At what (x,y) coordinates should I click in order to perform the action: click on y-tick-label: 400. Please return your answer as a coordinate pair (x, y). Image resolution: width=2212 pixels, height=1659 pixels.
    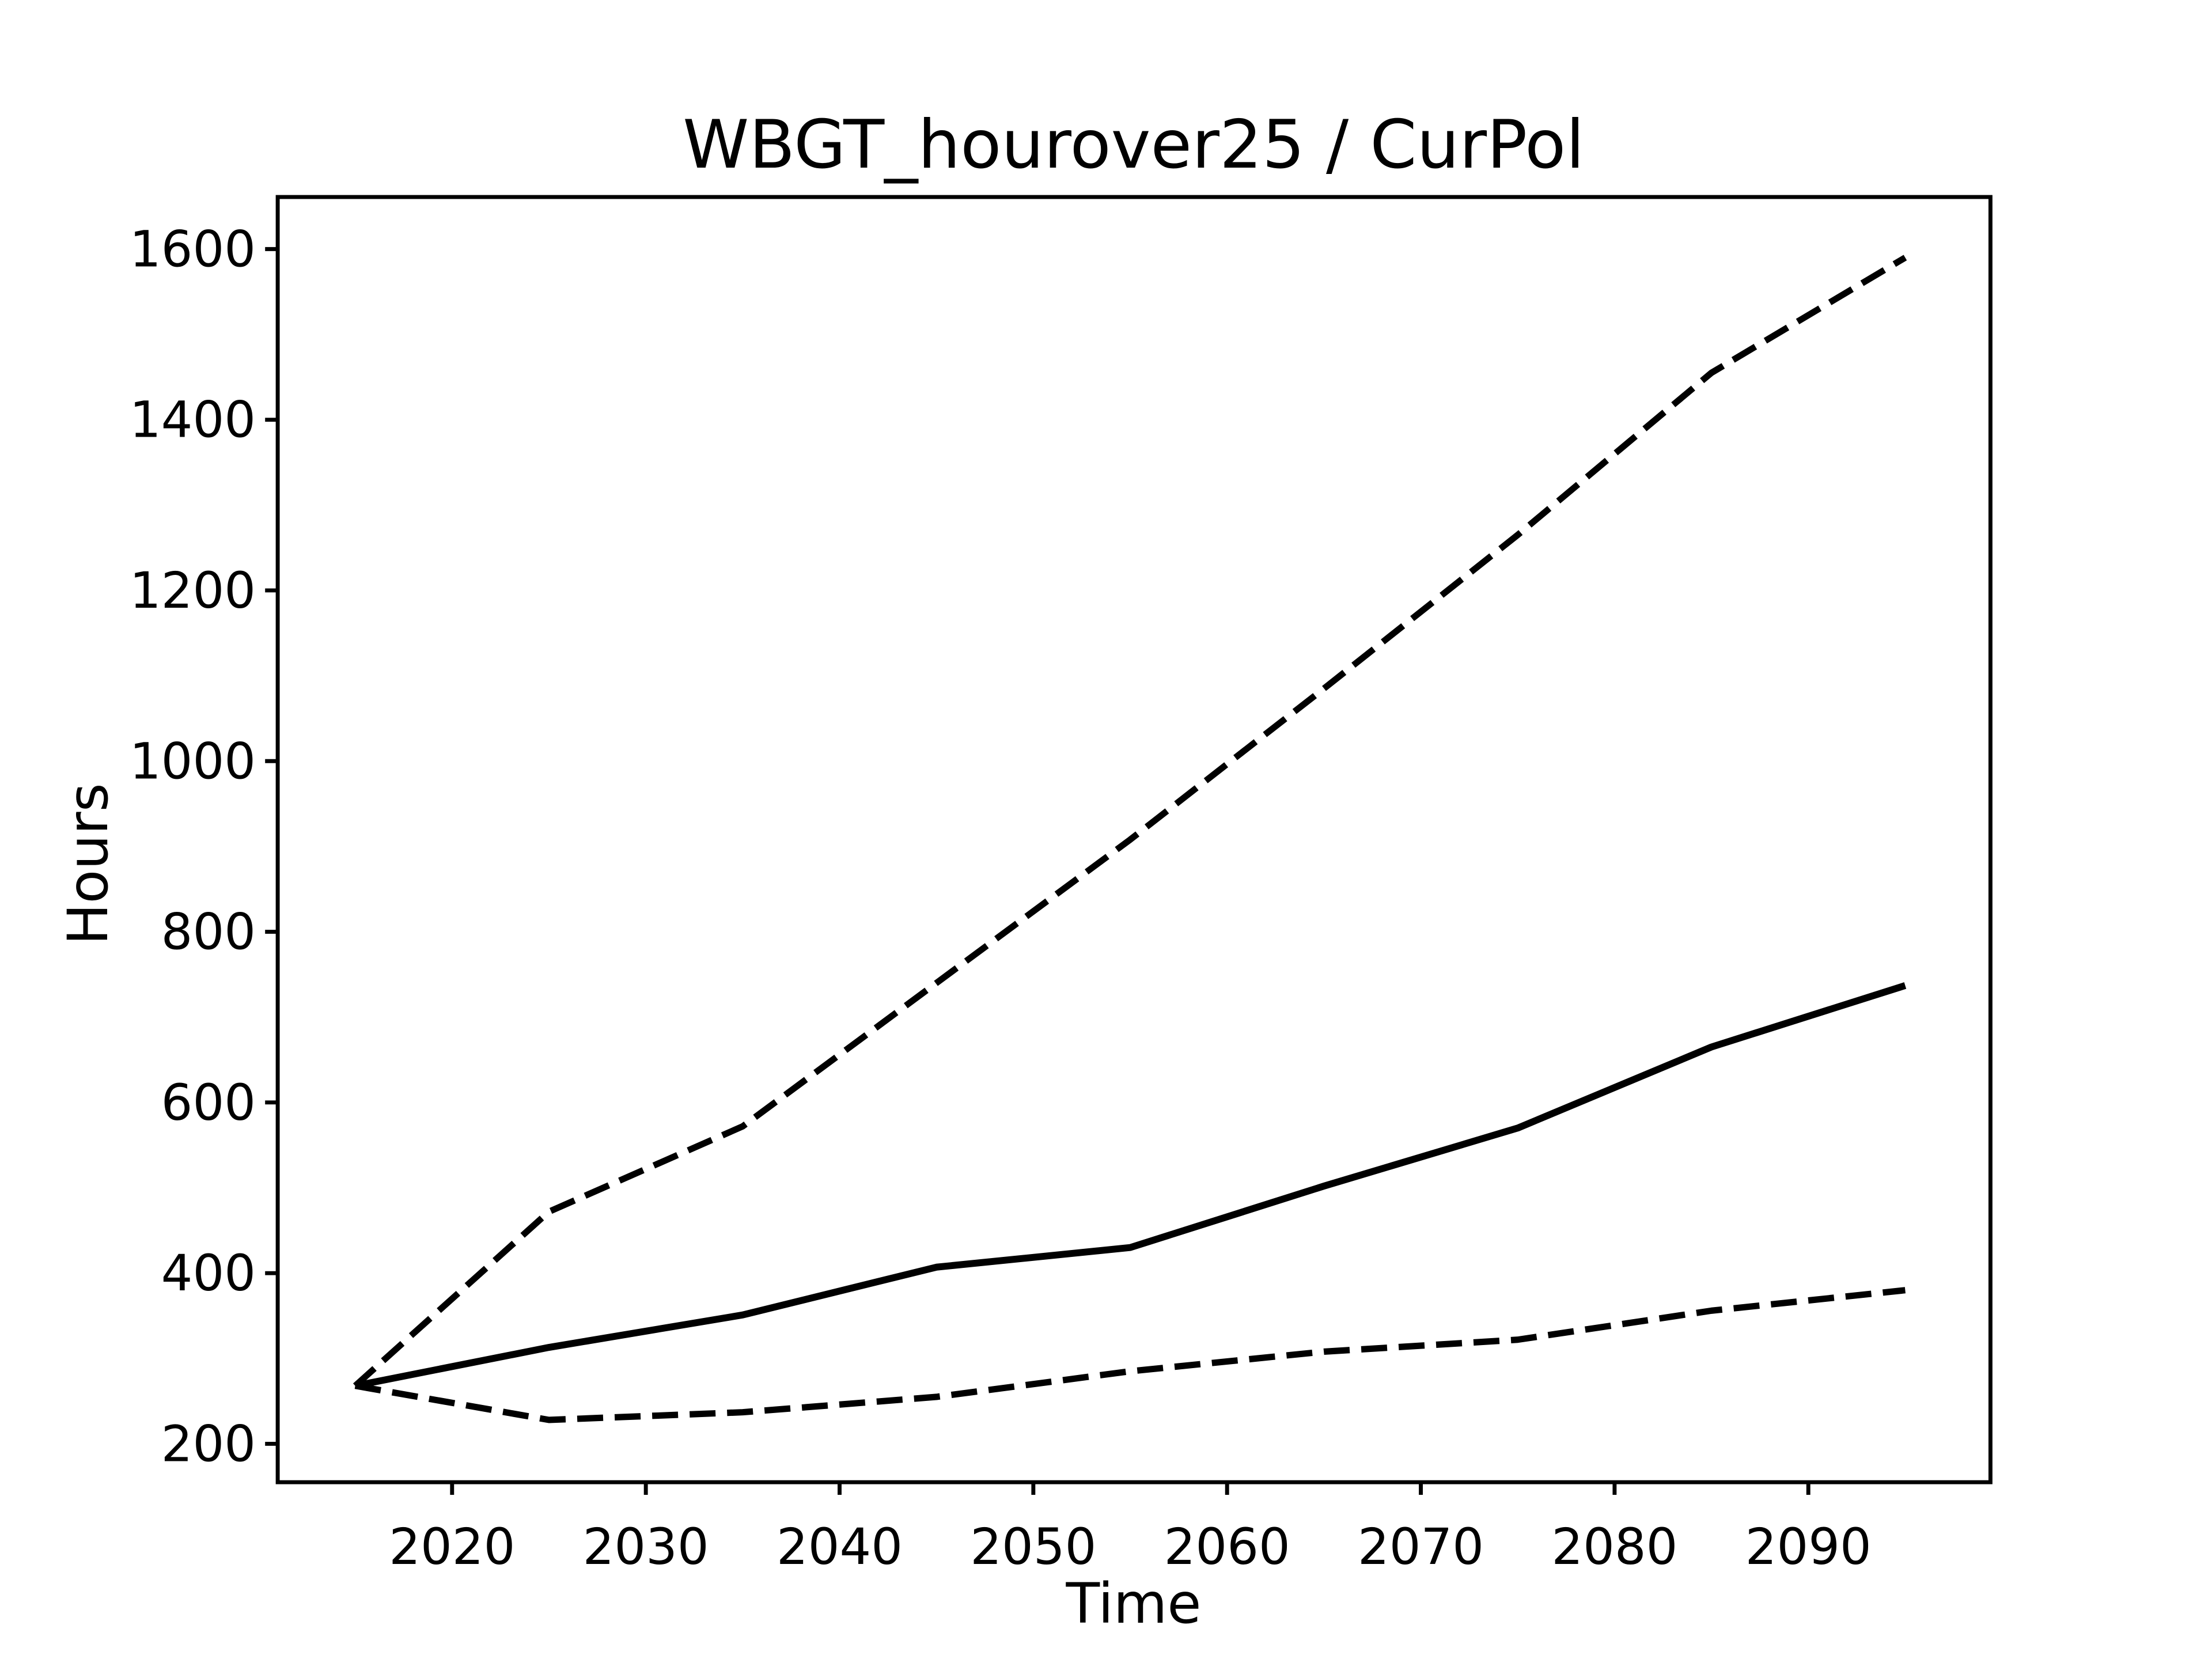
    Looking at the image, I should click on (208, 1273).